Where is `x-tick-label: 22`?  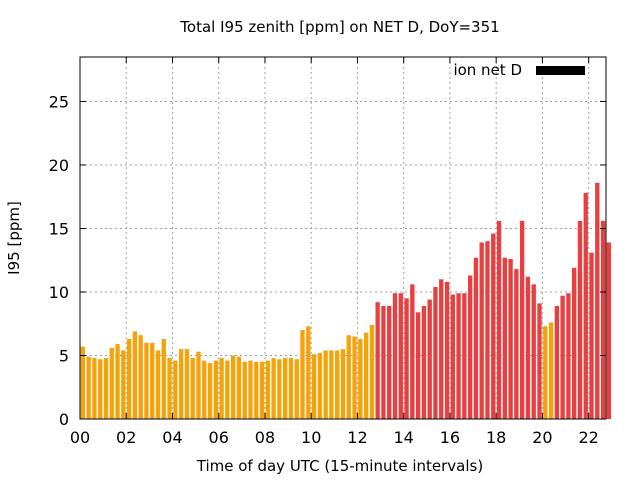
x-tick-label: 22 is located at coordinates (588, 437).